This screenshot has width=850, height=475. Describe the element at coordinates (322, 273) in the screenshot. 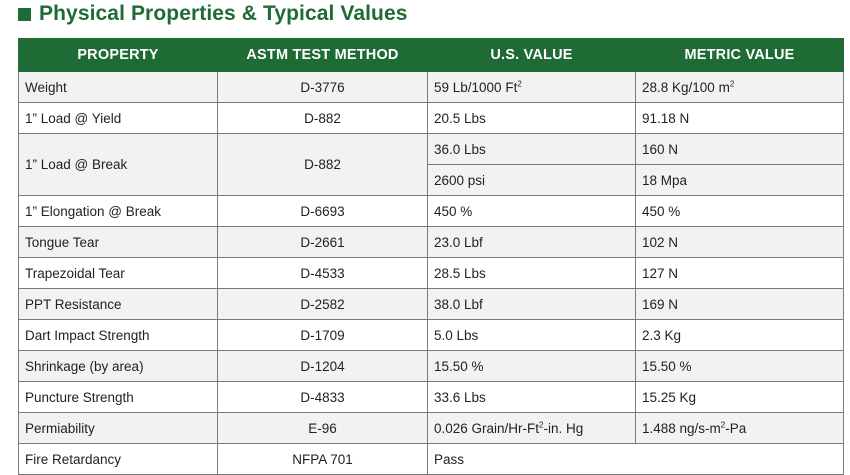

I see `method-cell: D-4533` at that location.